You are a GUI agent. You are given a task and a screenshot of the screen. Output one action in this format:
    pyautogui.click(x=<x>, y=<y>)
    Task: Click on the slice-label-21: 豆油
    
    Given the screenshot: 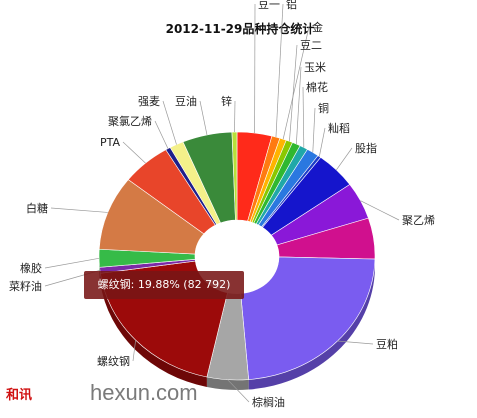 What is the action you would take?
    pyautogui.click(x=186, y=101)
    